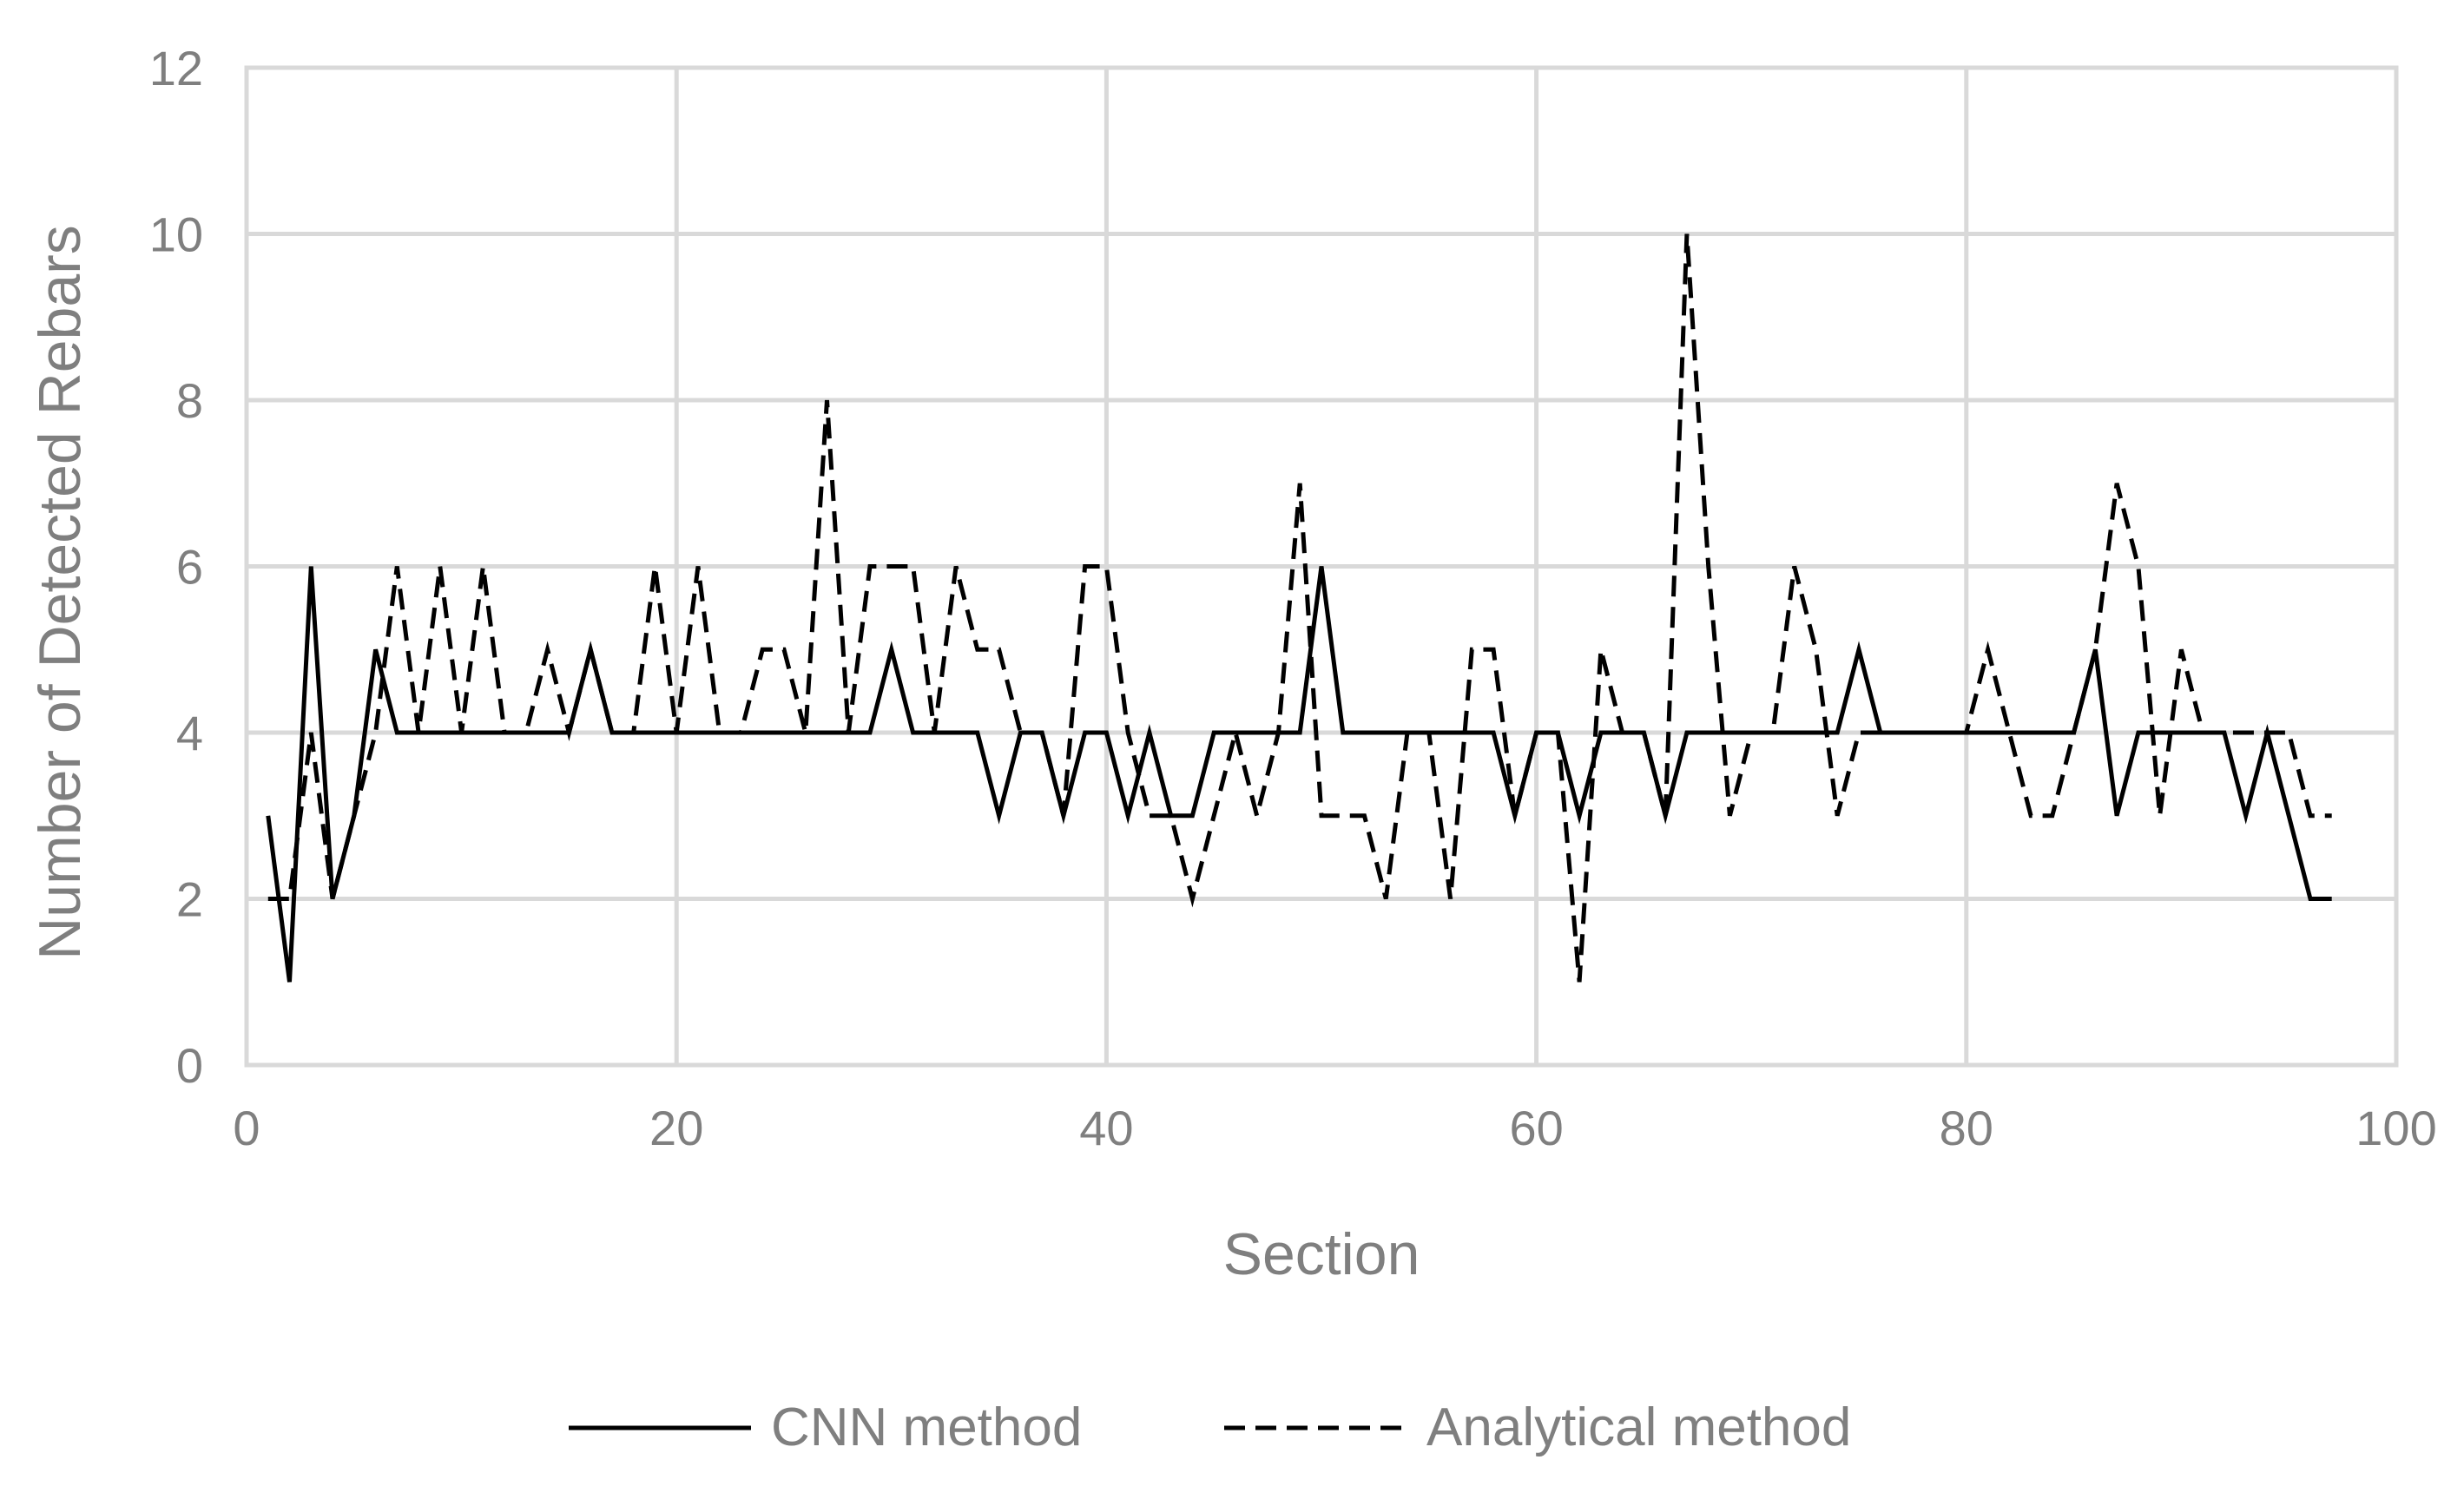  Describe the element at coordinates (60, 592) in the screenshot. I see `y-axis-title: Number of Detected Rebars` at that location.